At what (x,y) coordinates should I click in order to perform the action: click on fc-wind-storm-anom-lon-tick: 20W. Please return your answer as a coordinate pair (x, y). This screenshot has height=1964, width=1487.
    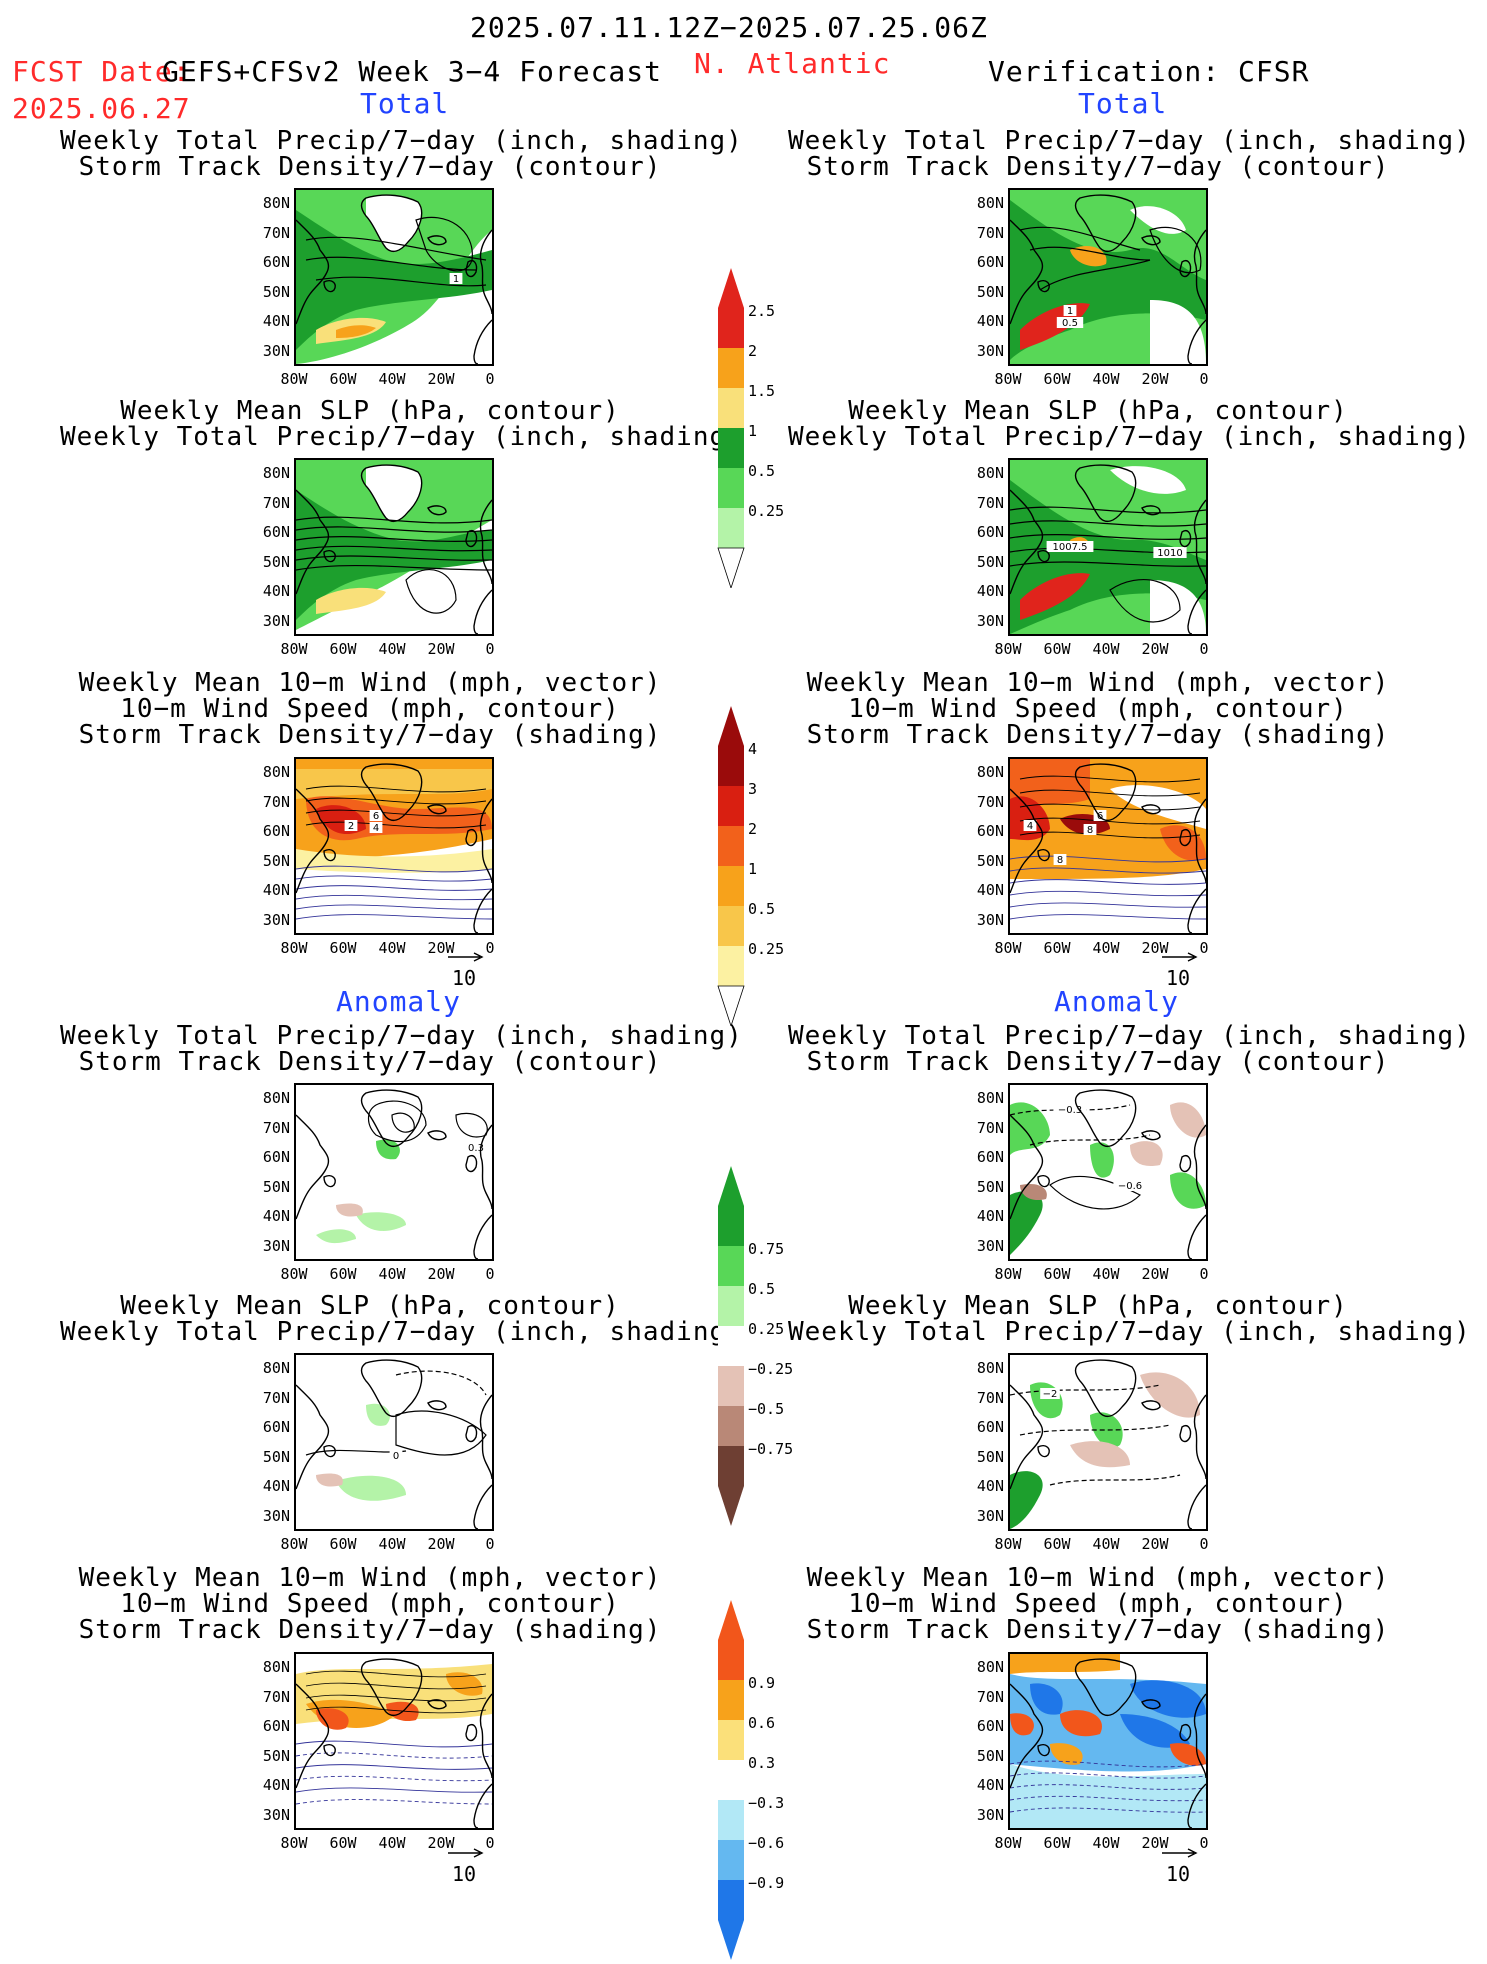
    Looking at the image, I should click on (441, 1843).